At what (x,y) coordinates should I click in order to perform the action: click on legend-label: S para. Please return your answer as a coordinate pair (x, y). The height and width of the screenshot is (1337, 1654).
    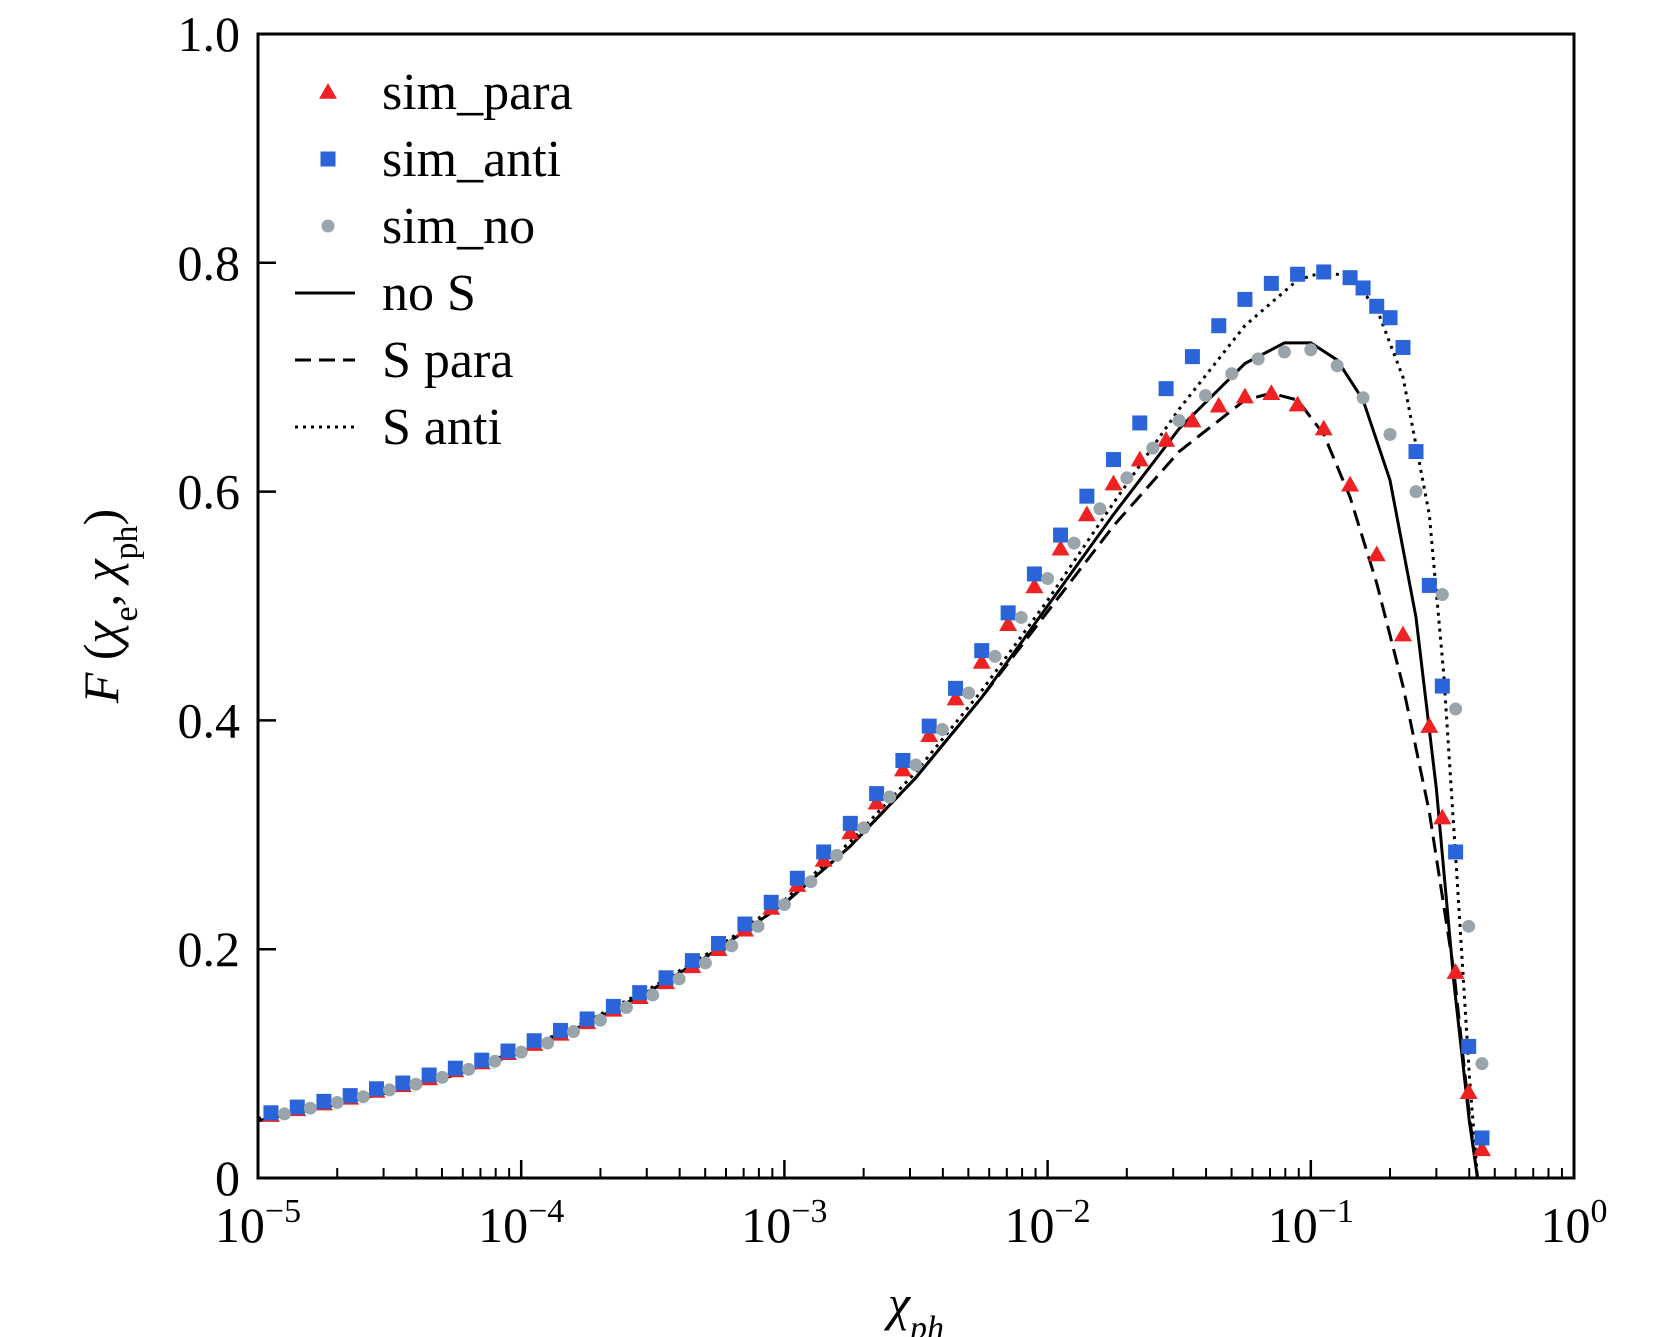
    Looking at the image, I should click on (447, 360).